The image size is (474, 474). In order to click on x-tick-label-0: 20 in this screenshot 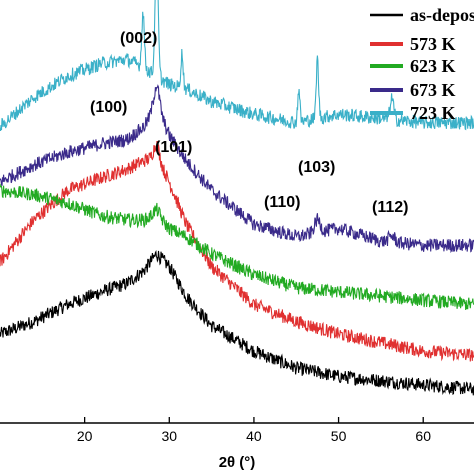, I will do `click(85, 436)`.